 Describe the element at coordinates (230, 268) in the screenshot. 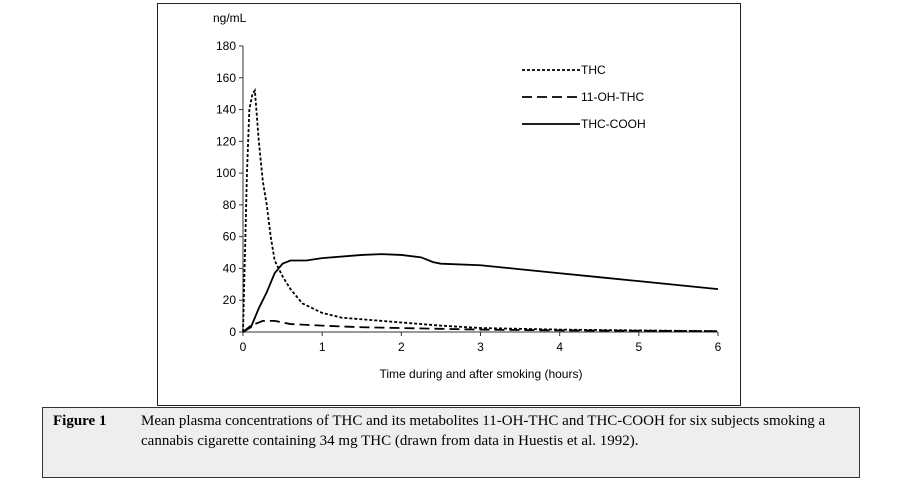

I see `y-tick-label: 40` at that location.